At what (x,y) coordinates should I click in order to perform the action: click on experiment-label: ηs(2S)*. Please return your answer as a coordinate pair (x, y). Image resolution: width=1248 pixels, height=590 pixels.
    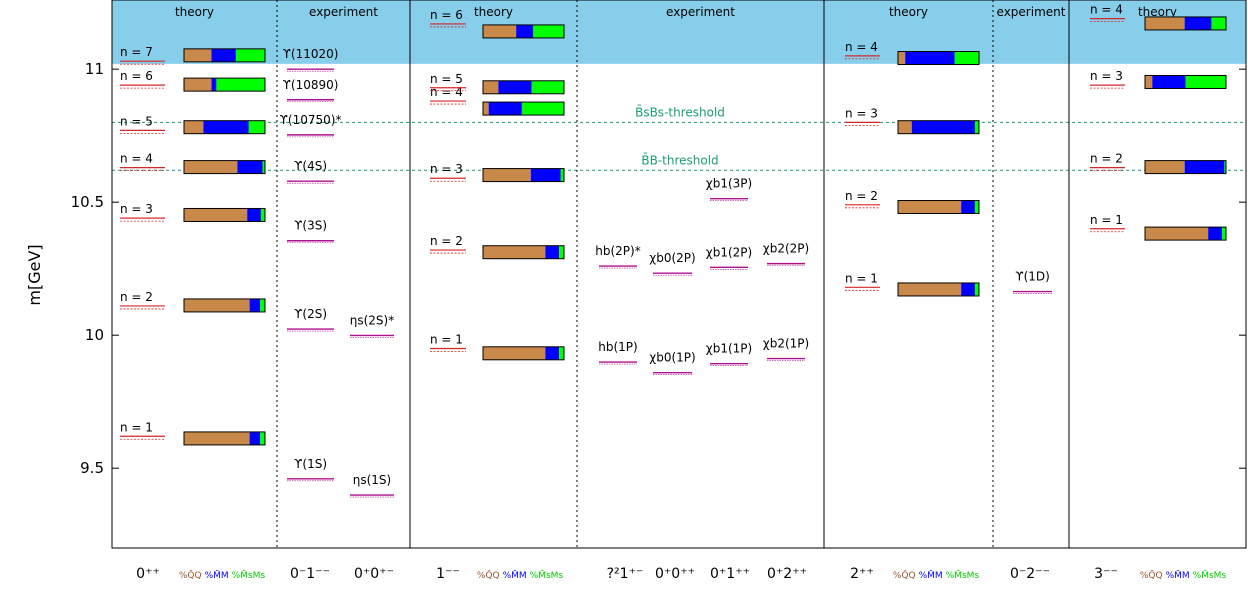
    Looking at the image, I should click on (372, 320).